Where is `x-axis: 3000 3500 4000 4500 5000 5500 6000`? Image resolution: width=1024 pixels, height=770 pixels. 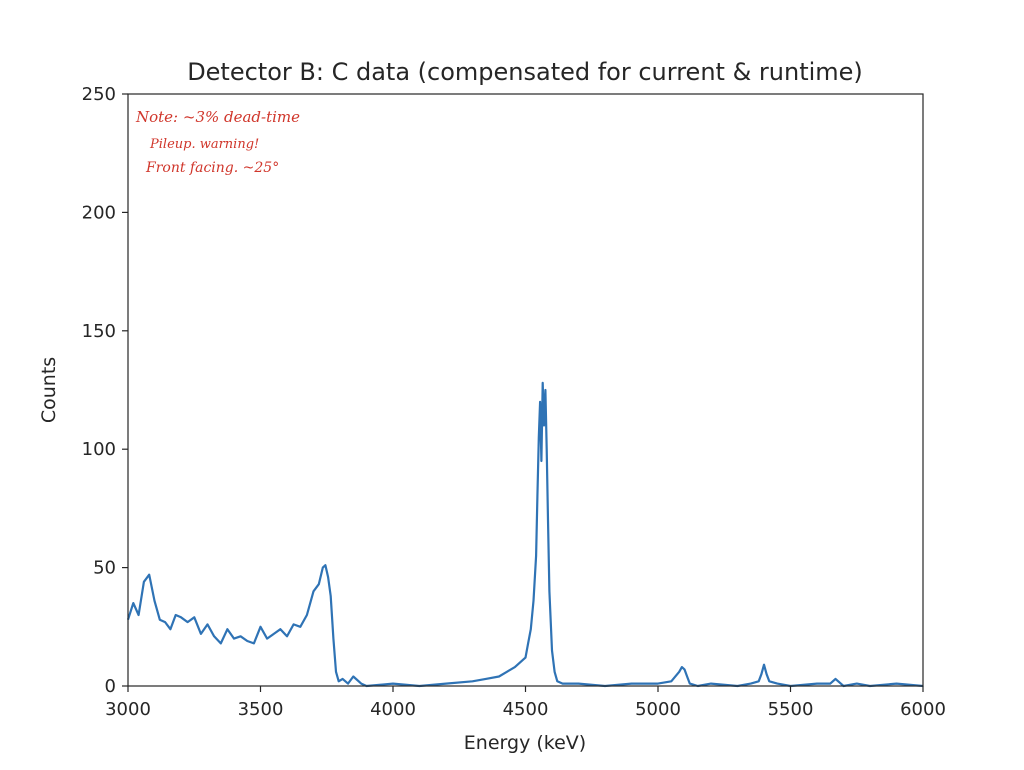 x-axis: 3000 3500 4000 4500 5000 5500 6000 is located at coordinates (525, 703).